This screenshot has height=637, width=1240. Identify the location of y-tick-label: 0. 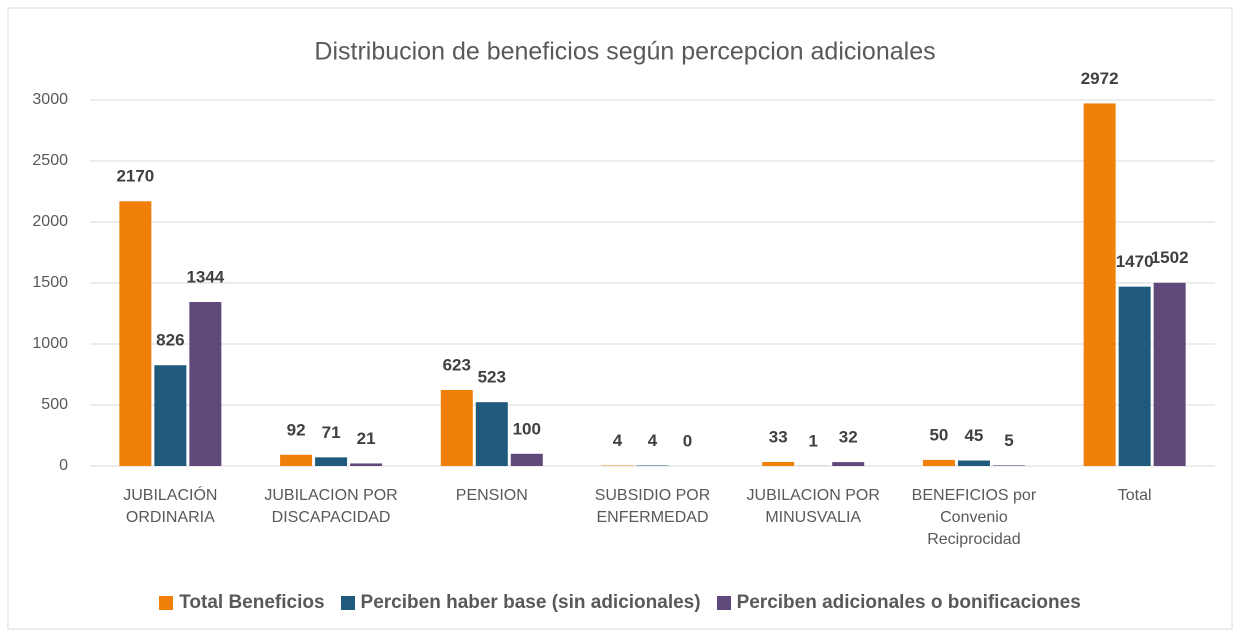
(63, 465).